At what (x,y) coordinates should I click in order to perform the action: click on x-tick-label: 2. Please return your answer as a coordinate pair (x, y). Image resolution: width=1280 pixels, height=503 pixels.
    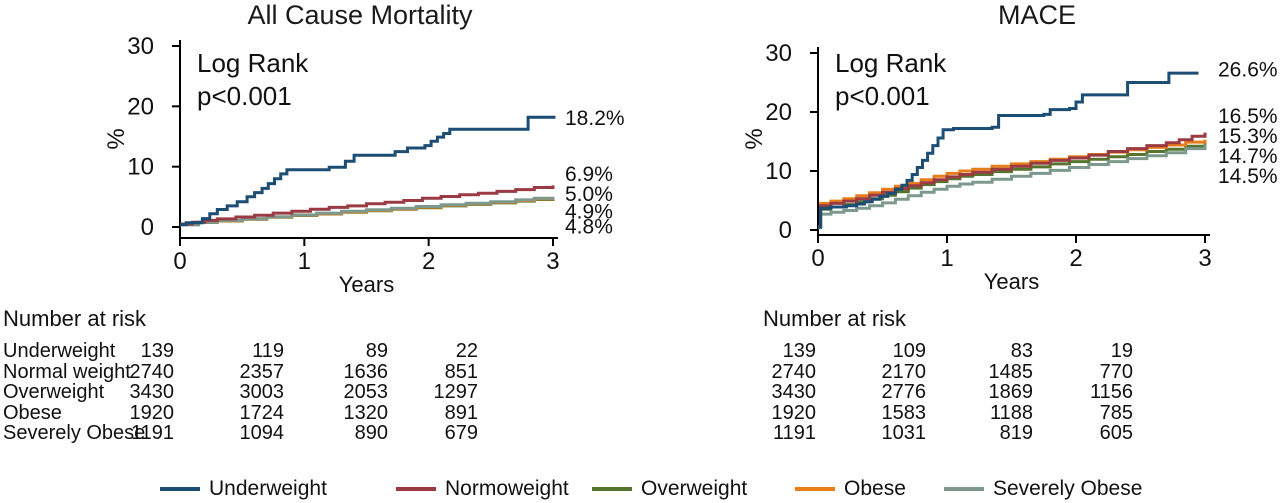
    Looking at the image, I should click on (428, 261).